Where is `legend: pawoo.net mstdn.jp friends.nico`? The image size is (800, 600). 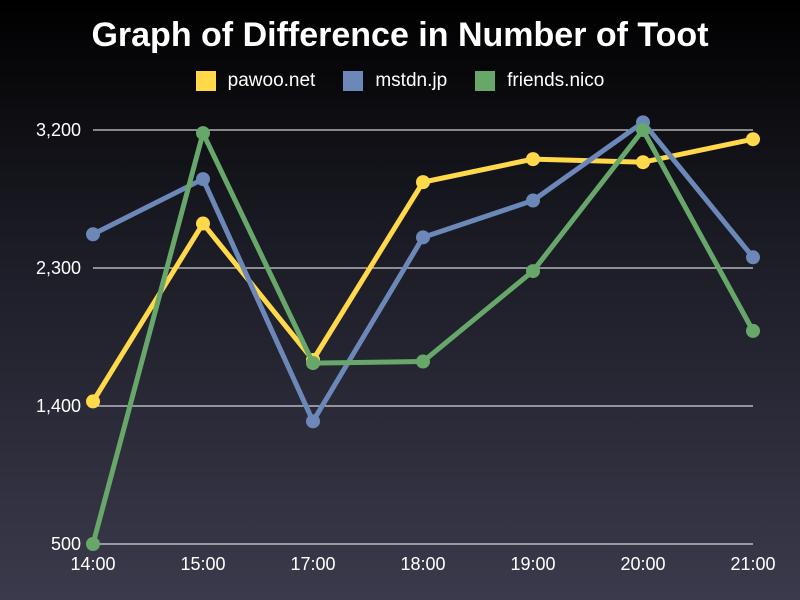 legend: pawoo.net mstdn.jp friends.nico is located at coordinates (400, 81).